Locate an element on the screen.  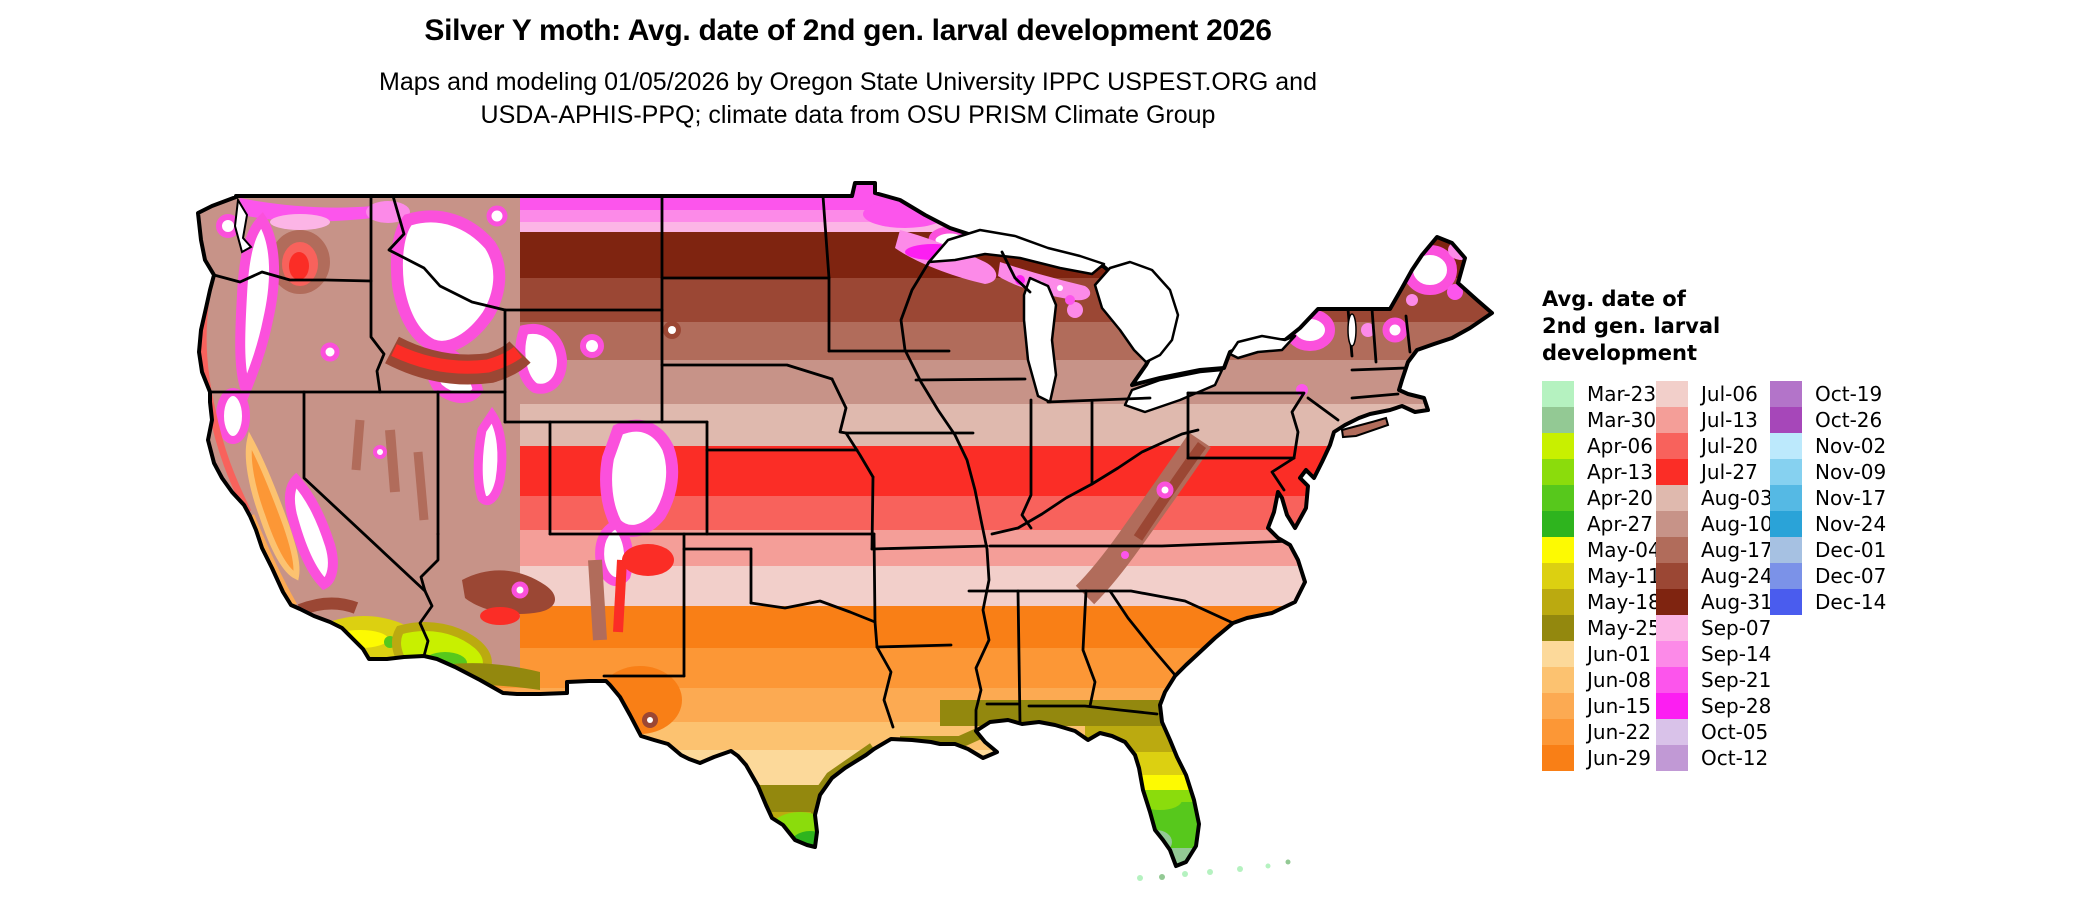
legend-label: Apr-06 is located at coordinates (1620, 446).